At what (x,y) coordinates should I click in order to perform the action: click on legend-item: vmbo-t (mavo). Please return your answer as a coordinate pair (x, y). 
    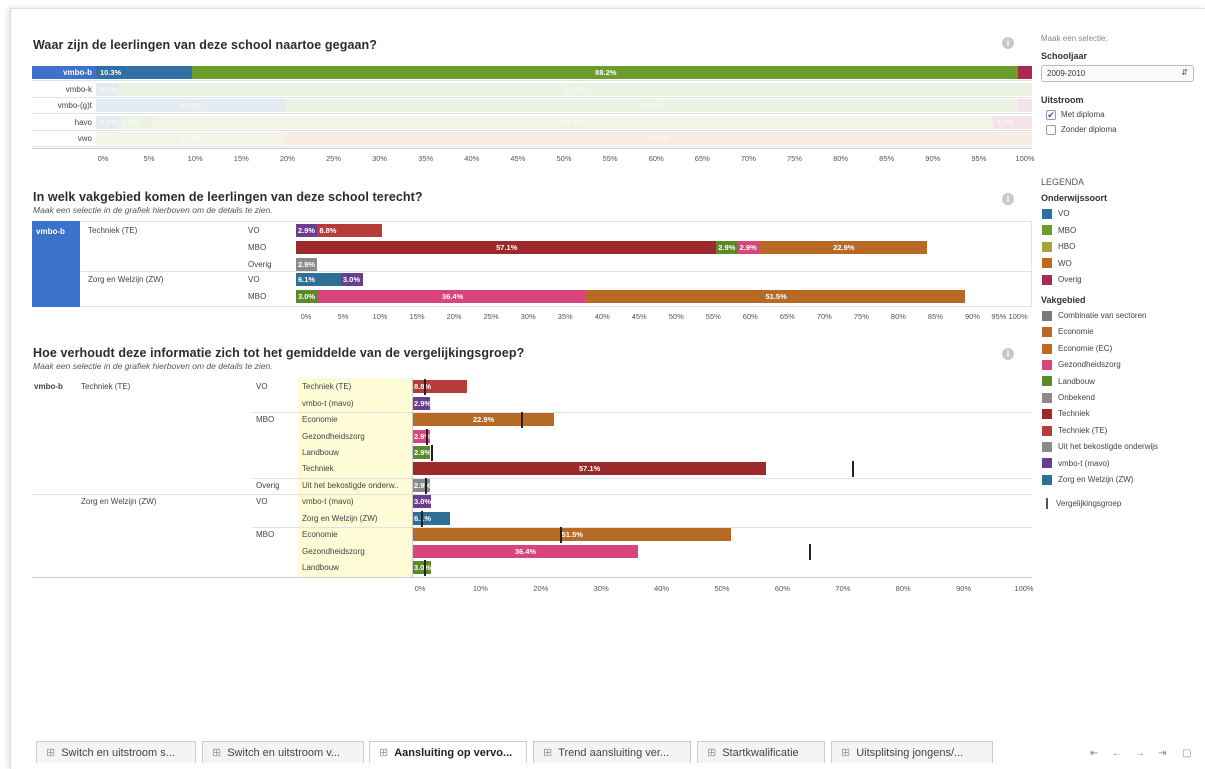
    Looking at the image, I should click on (1076, 463).